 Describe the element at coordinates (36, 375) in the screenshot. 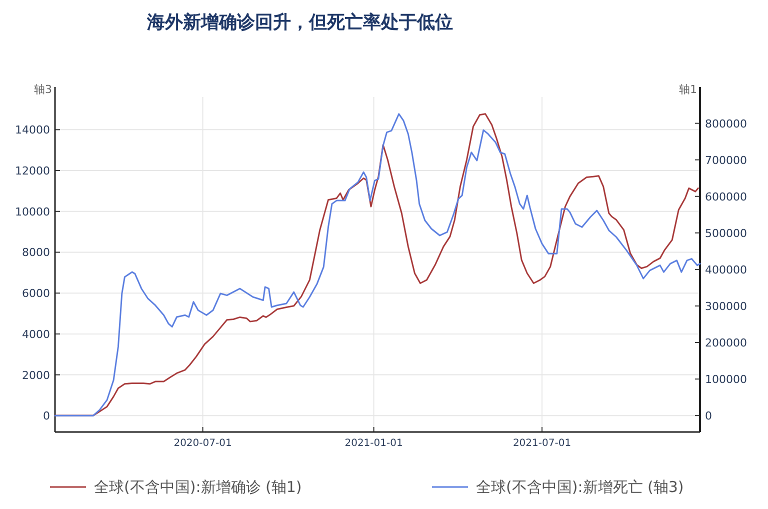

I see `y-tick-label: 2000` at that location.